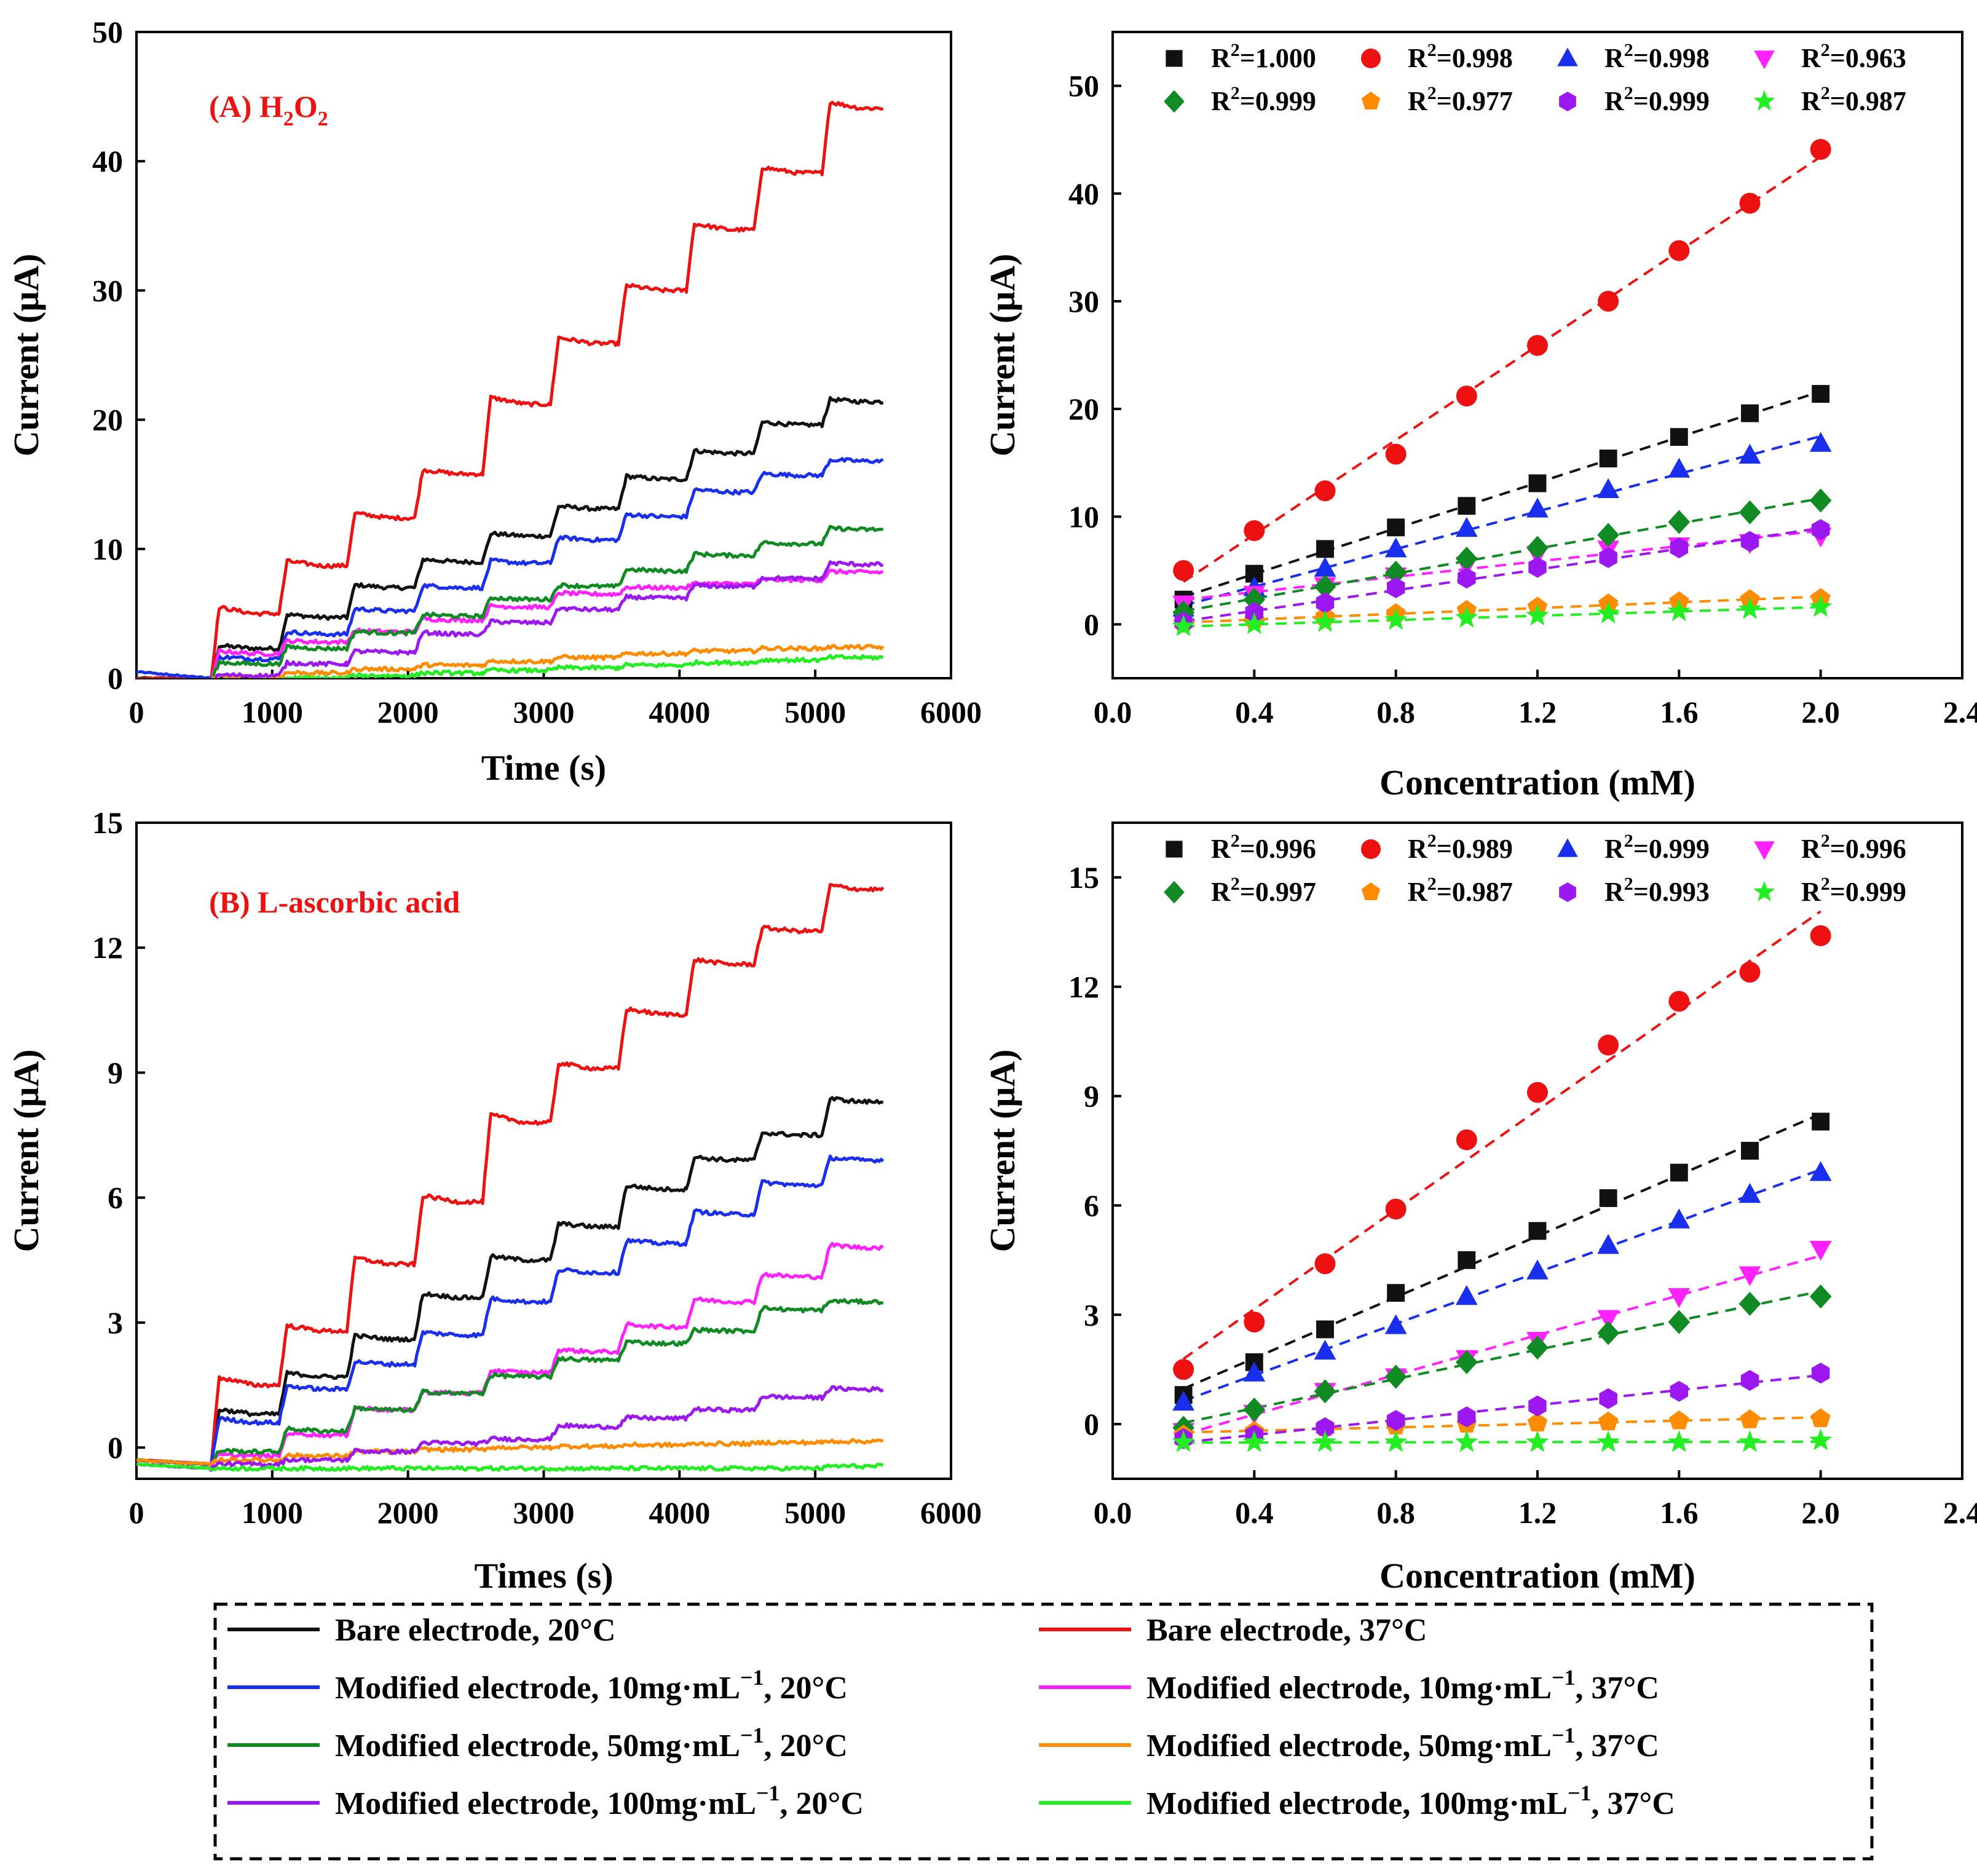  I want to click on r2-label: R2=0.989, so click(1460, 847).